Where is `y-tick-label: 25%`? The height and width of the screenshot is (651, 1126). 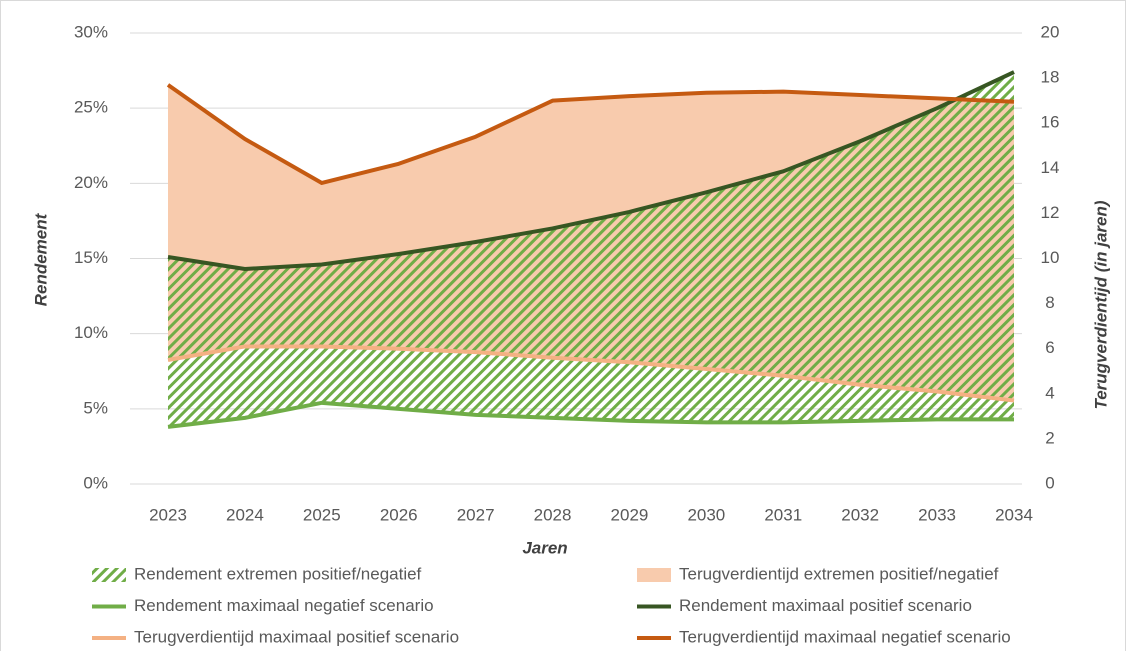 y-tick-label: 25% is located at coordinates (91, 107).